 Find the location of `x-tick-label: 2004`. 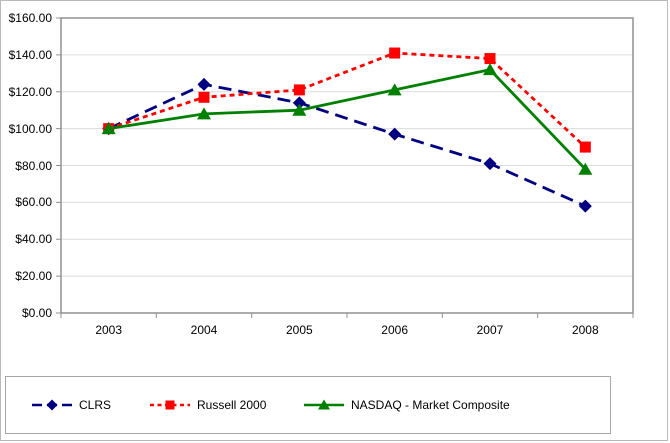

x-tick-label: 2004 is located at coordinates (204, 330).